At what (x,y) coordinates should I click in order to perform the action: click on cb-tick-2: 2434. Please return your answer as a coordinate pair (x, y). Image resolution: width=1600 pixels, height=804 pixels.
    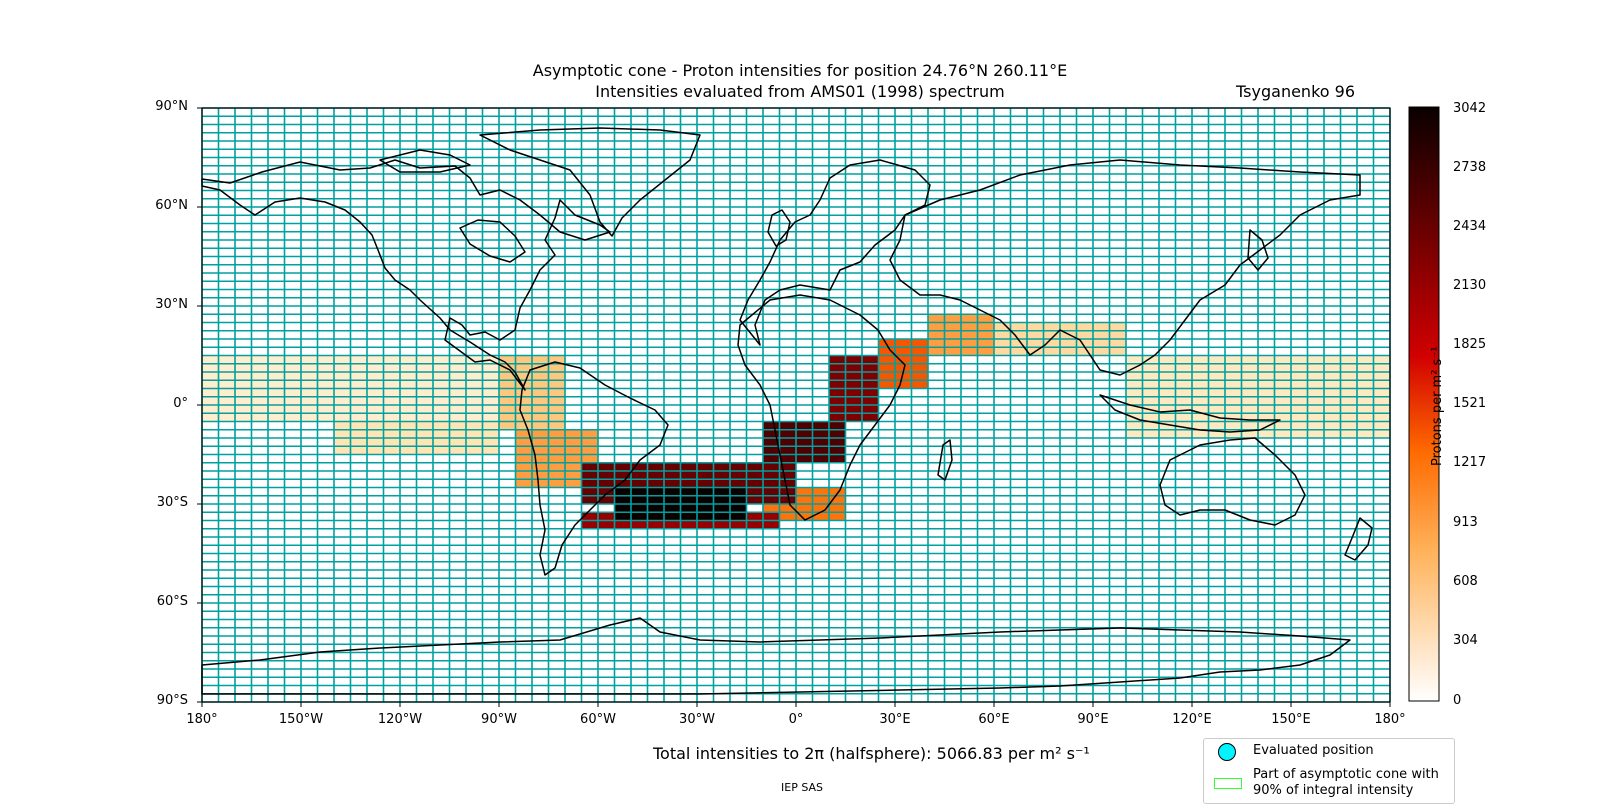
    Looking at the image, I should click on (1470, 226).